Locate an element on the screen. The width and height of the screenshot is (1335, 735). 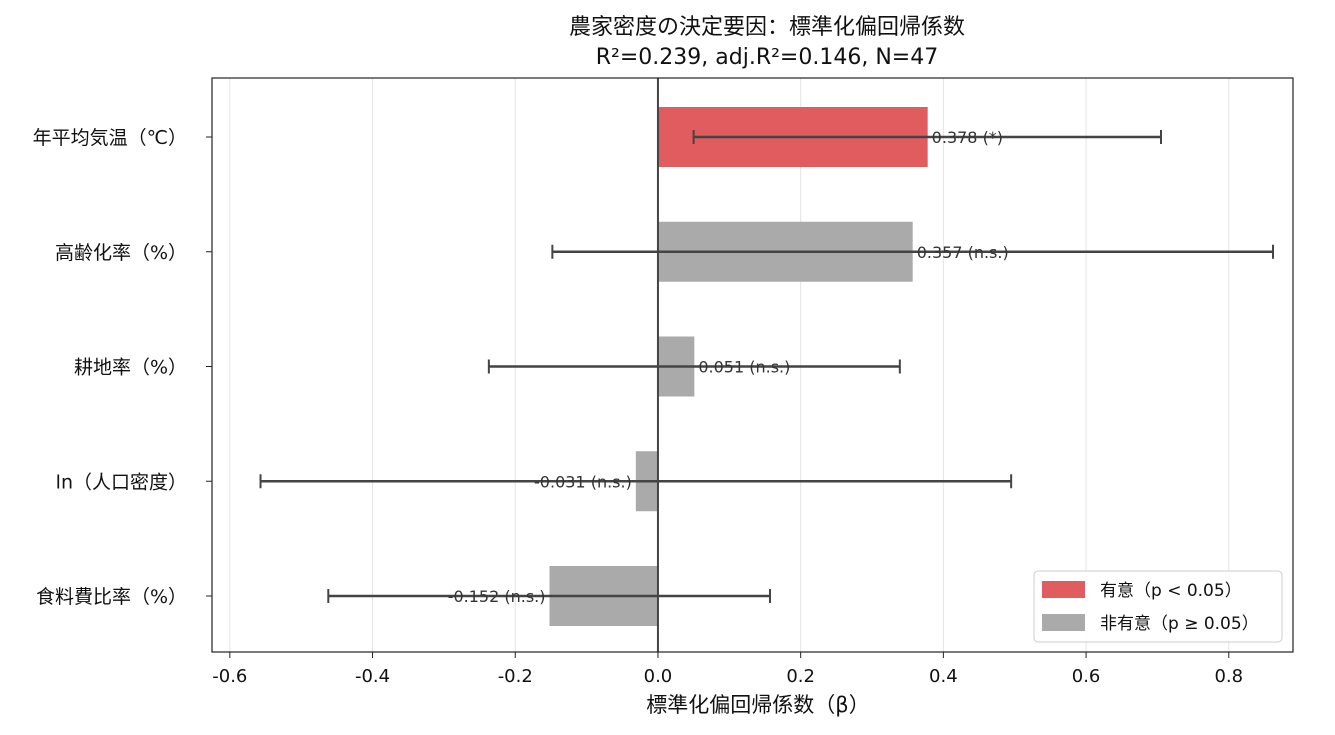
data-label: -0.152 (n.s.) is located at coordinates (497, 596).